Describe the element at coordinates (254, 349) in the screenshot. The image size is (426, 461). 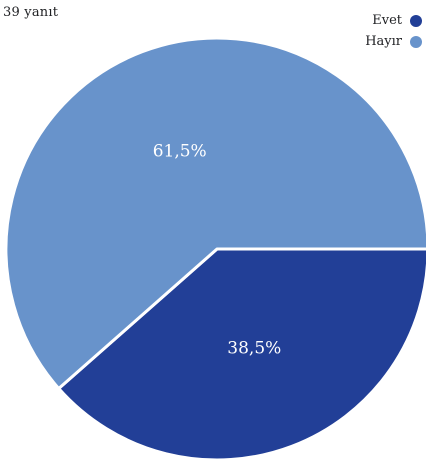
I see `slice-label-evet: 38,5%` at that location.